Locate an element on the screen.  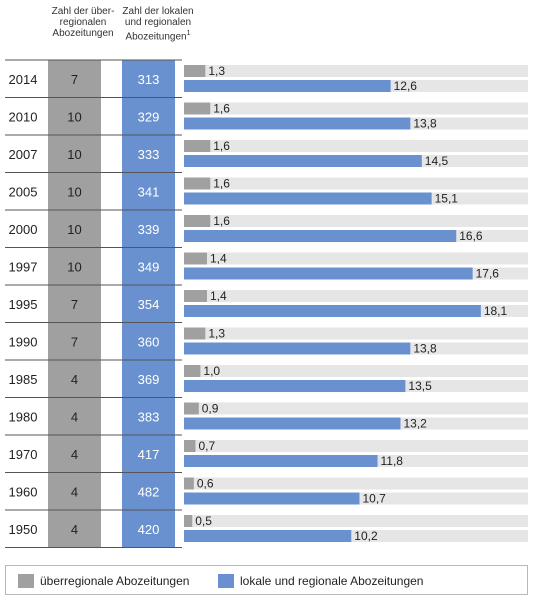
year-label: 1997 is located at coordinates (23, 266).